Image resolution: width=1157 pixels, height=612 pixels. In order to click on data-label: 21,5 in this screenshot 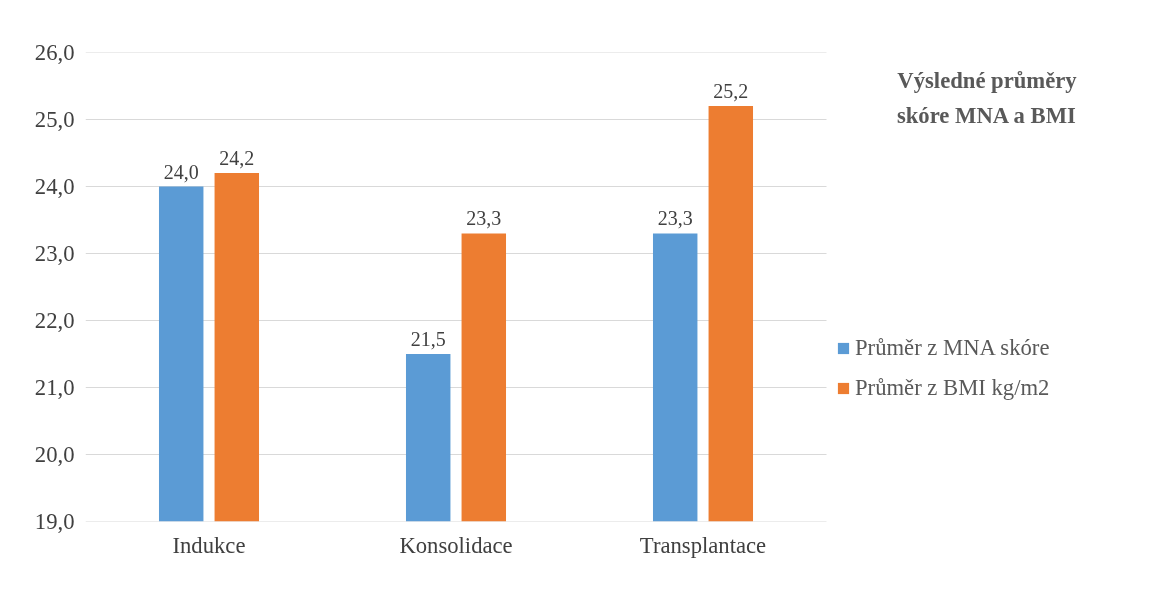, I will do `click(428, 339)`.